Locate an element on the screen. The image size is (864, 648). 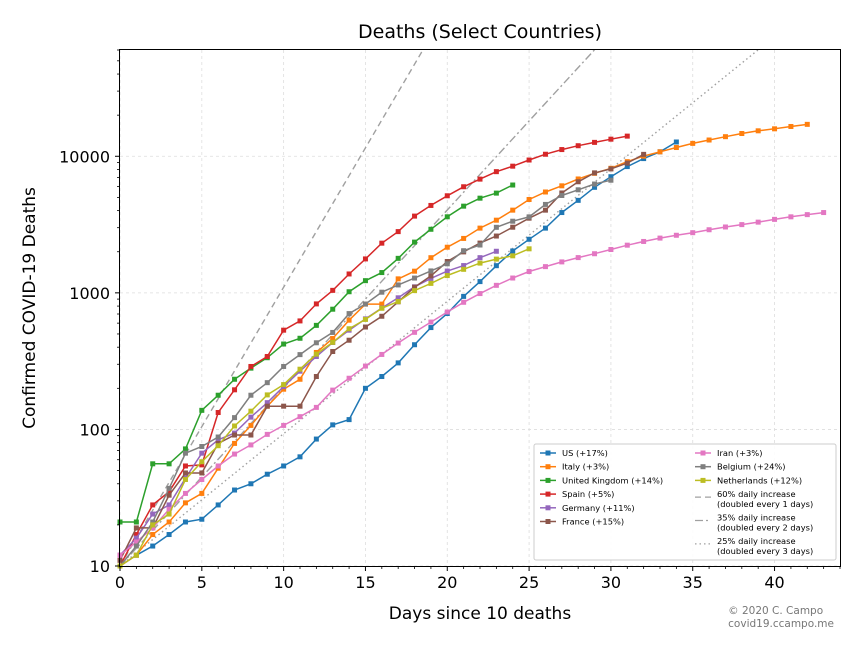
y-tick-label: 10000 is located at coordinates (84, 156).